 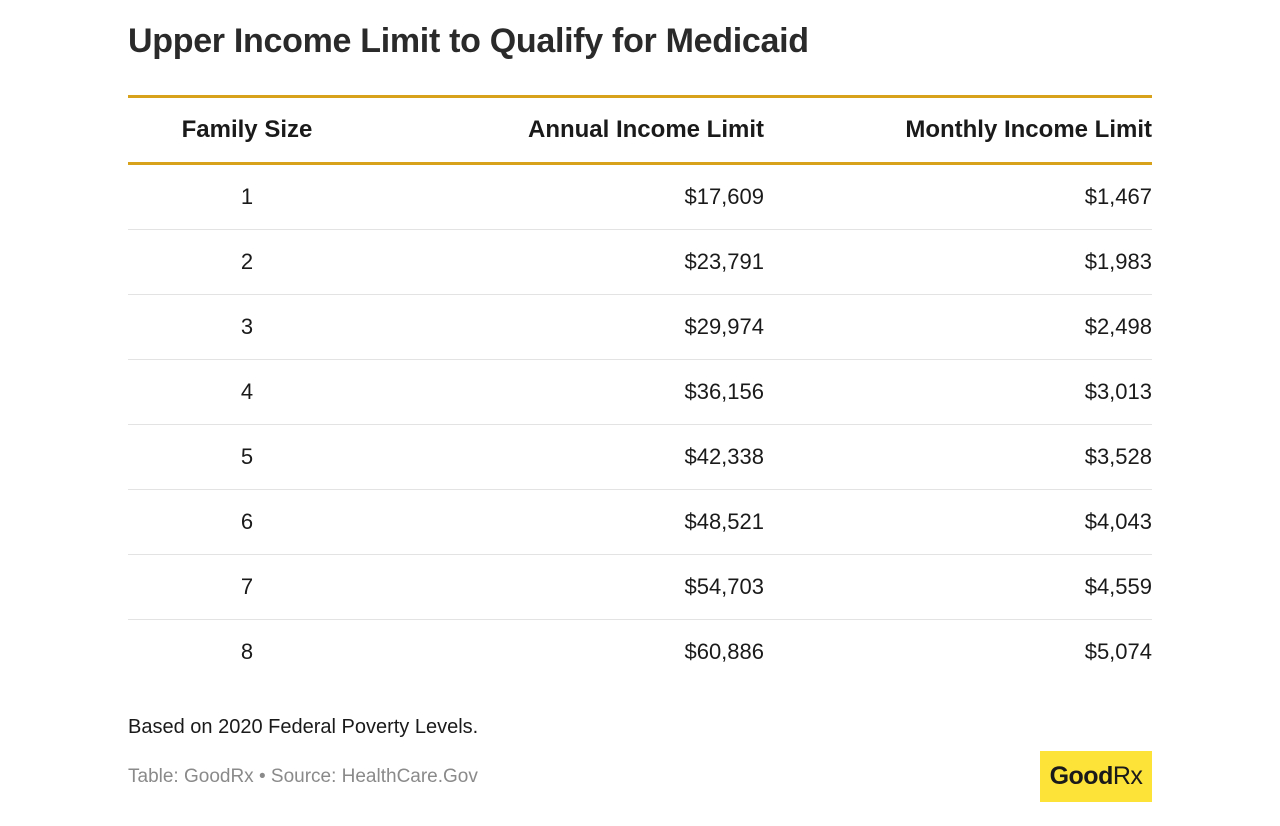 I want to click on cell-family-size: 6, so click(x=247, y=521).